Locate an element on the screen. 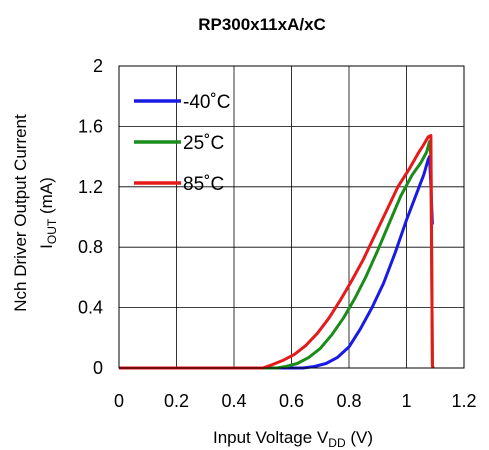  legend-label-1: 25˚C is located at coordinates (203, 143).